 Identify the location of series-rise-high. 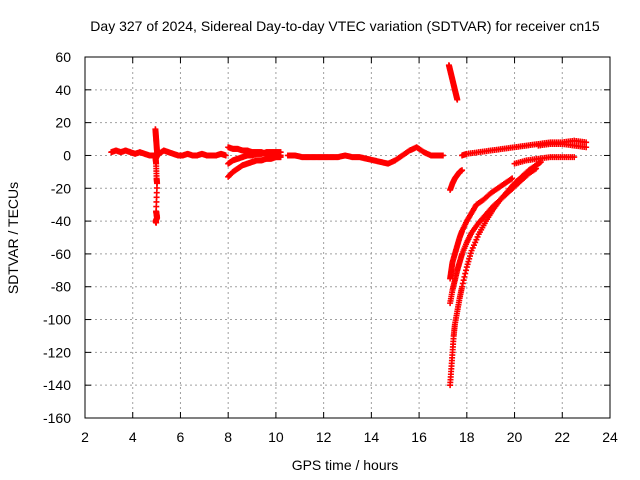
(524, 148).